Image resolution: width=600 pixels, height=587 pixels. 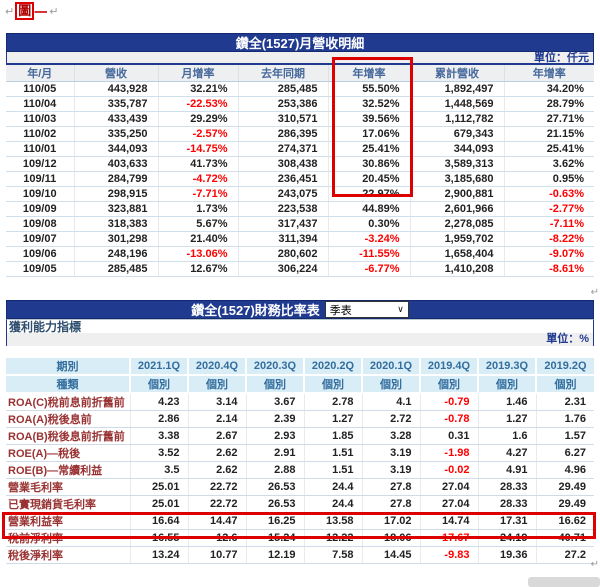 What do you see at coordinates (275, 521) in the screenshot?
I see `value-cell: 16.25` at bounding box center [275, 521].